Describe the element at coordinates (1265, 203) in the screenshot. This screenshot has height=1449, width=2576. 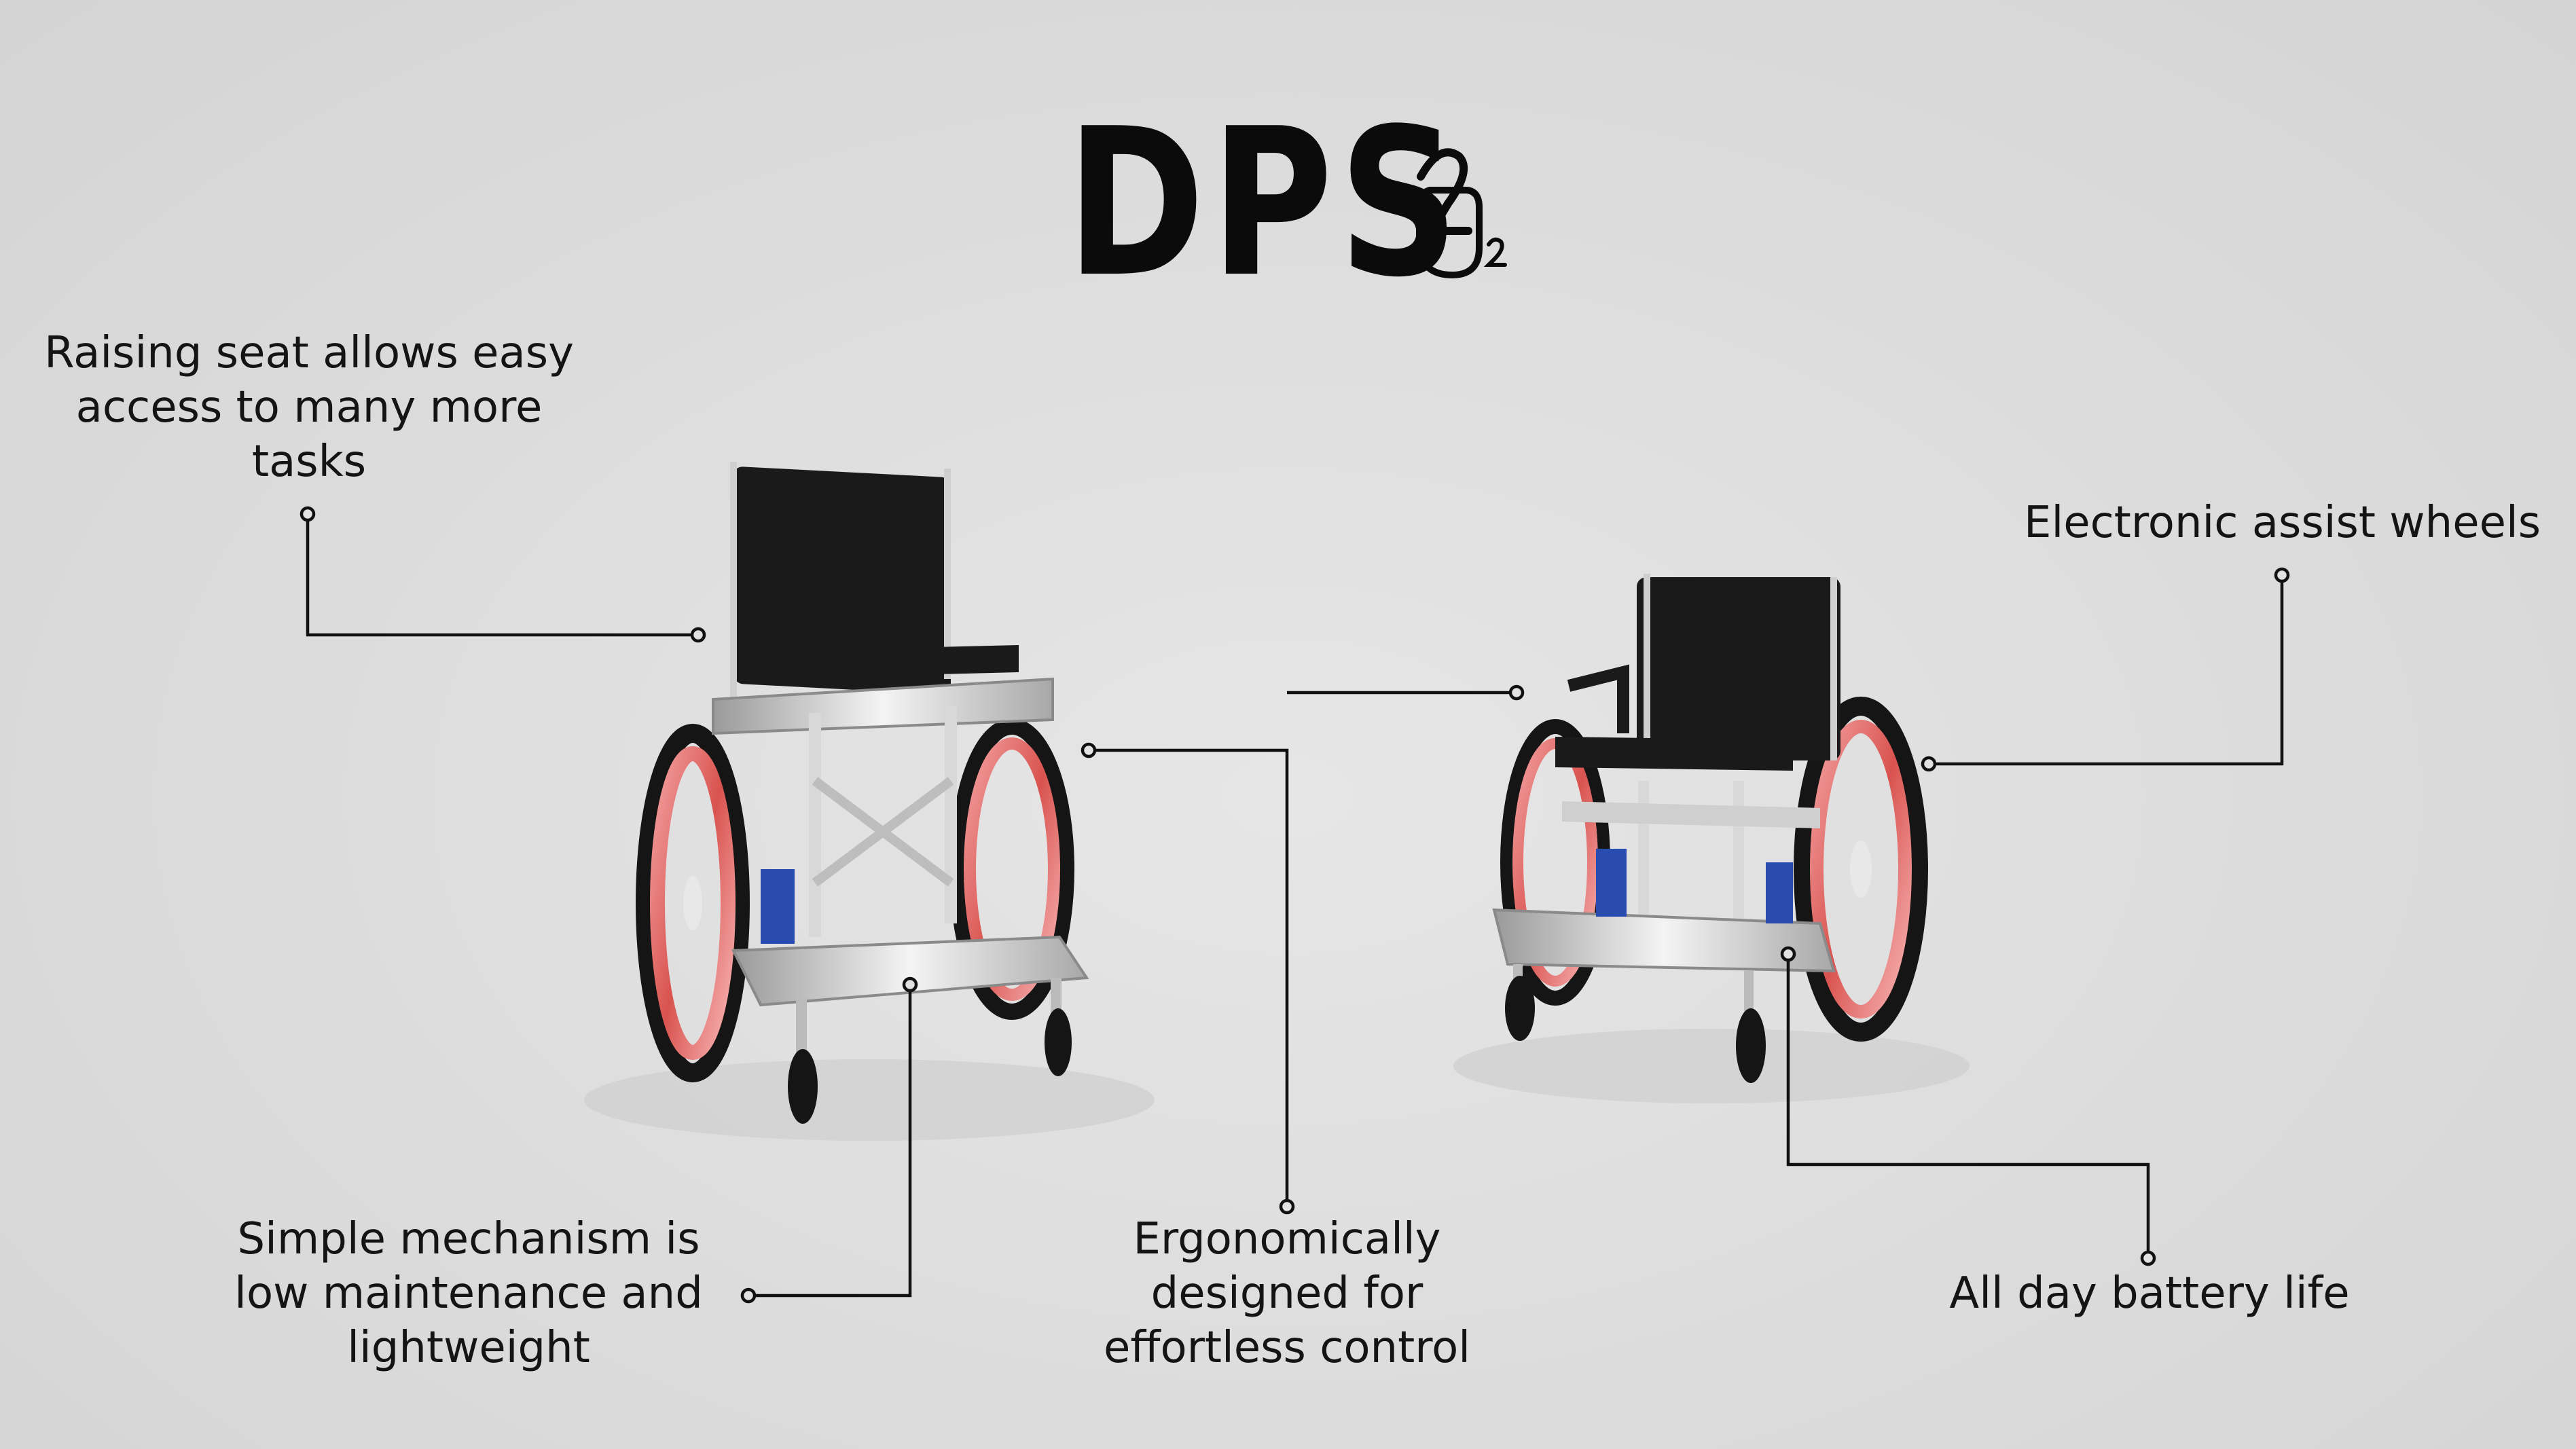
I see `brand-name: DPS` at that location.